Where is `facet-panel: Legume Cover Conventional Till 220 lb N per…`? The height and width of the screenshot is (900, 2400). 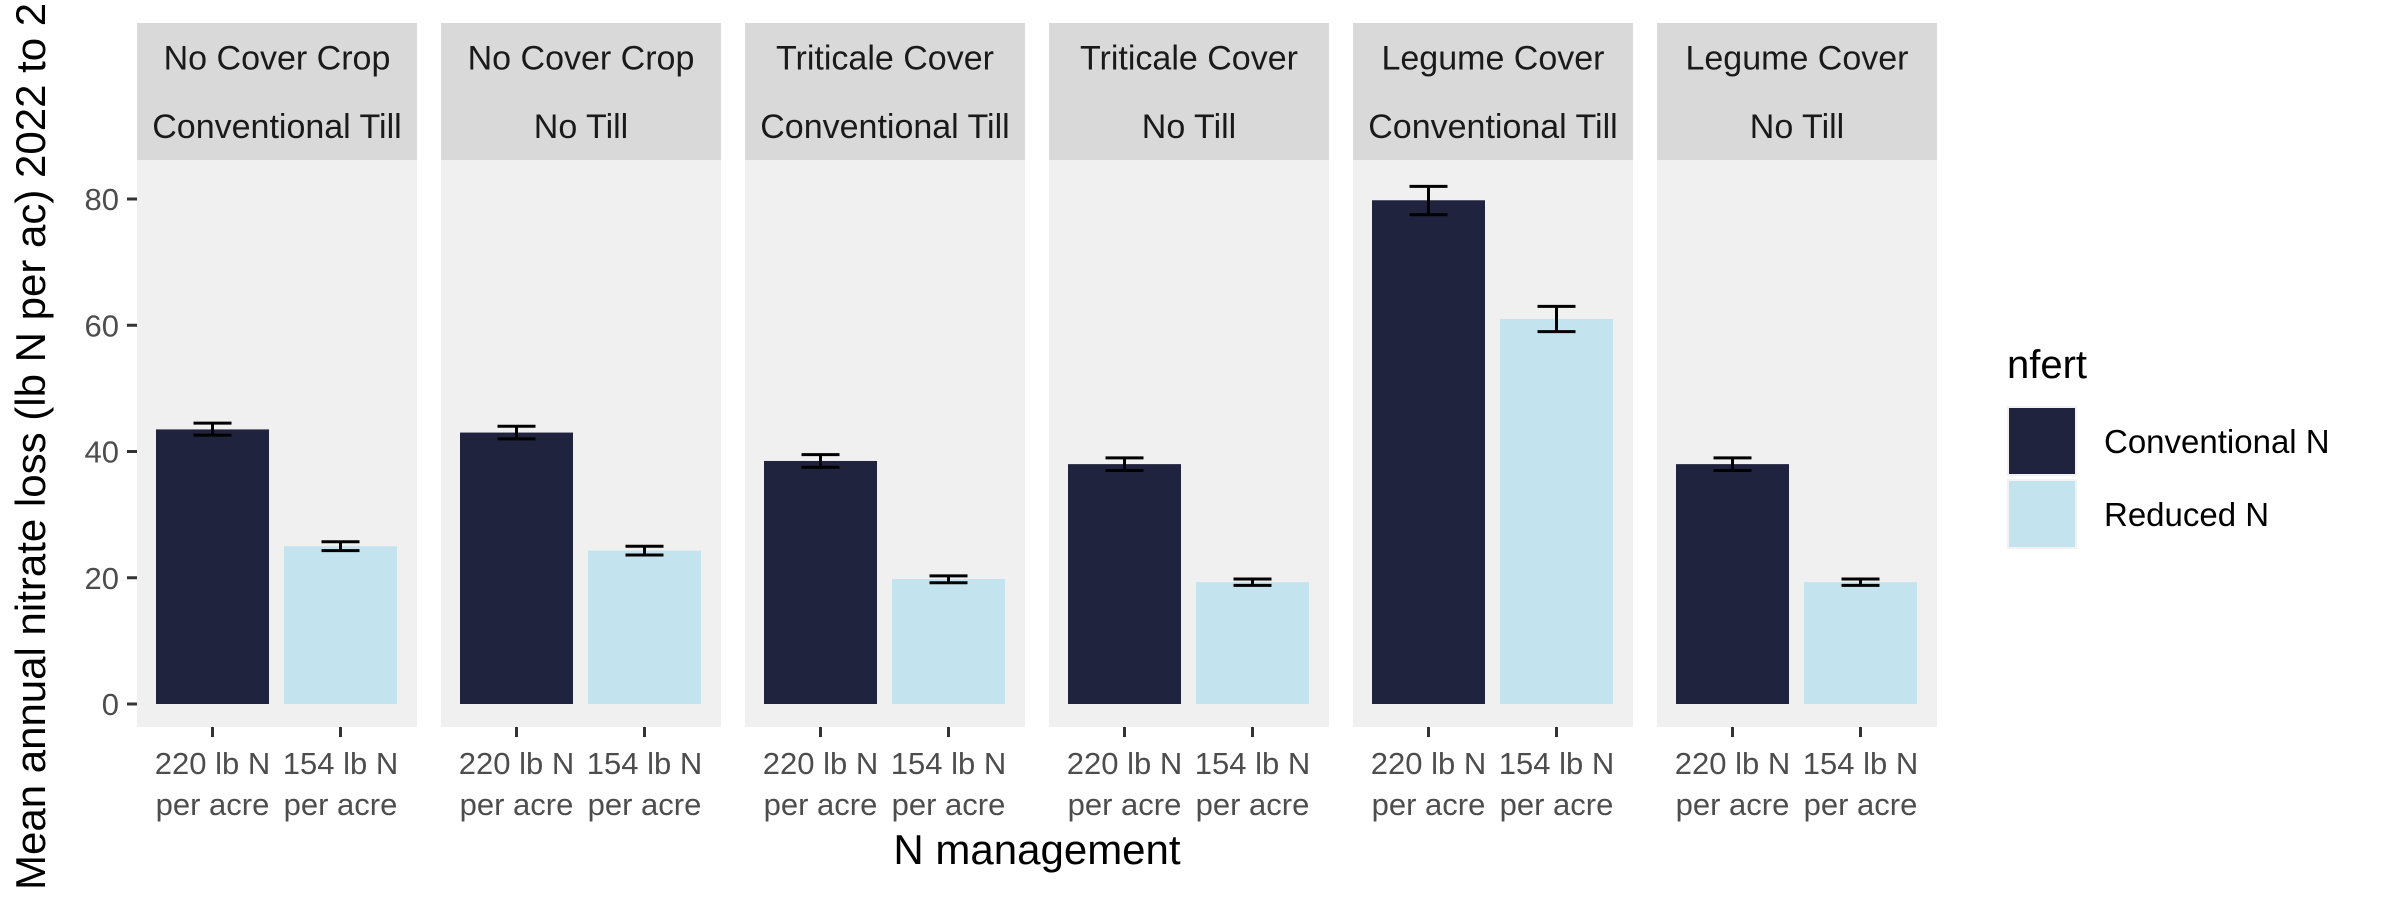 facet-panel: Legume Cover Conventional Till 220 lb N per… is located at coordinates (1493, 422).